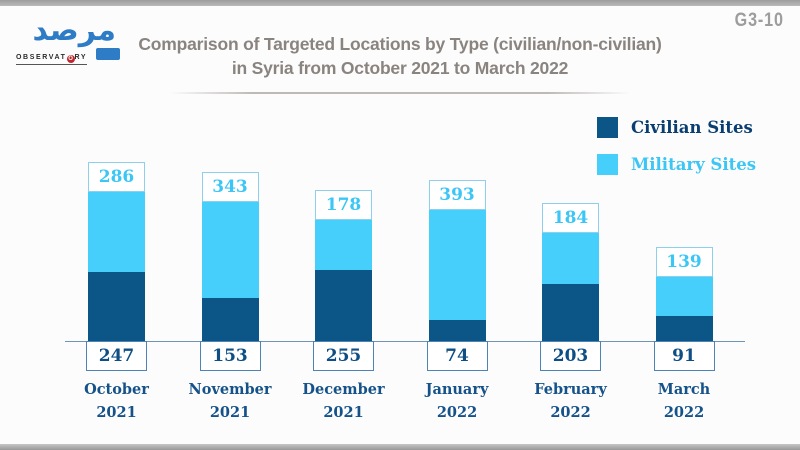  What do you see at coordinates (684, 261) in the screenshot?
I see `military-value-label: 139` at bounding box center [684, 261].